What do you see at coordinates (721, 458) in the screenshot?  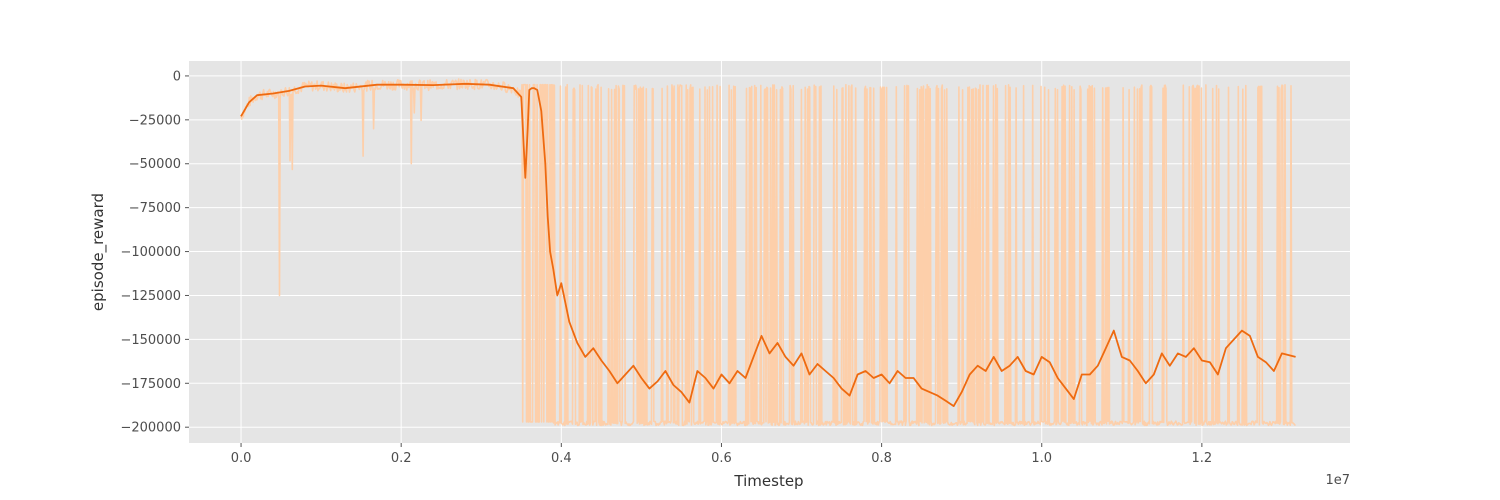 I see `x-tick-label: 0.6` at bounding box center [721, 458].